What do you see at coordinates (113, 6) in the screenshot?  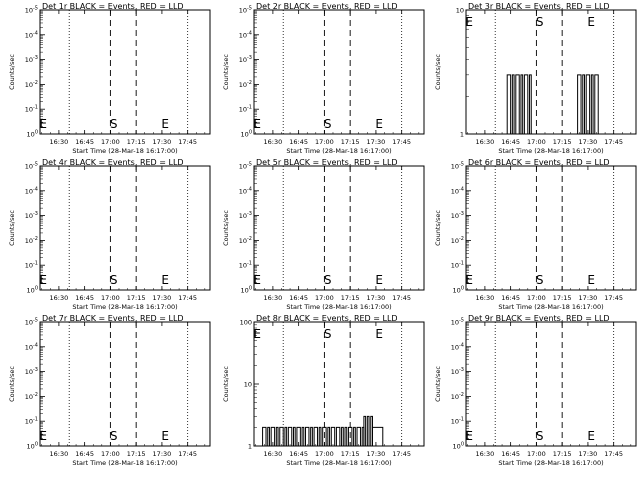 I see `plot-title: Det 1r BLACK = Events, RED = LLD` at bounding box center [113, 6].